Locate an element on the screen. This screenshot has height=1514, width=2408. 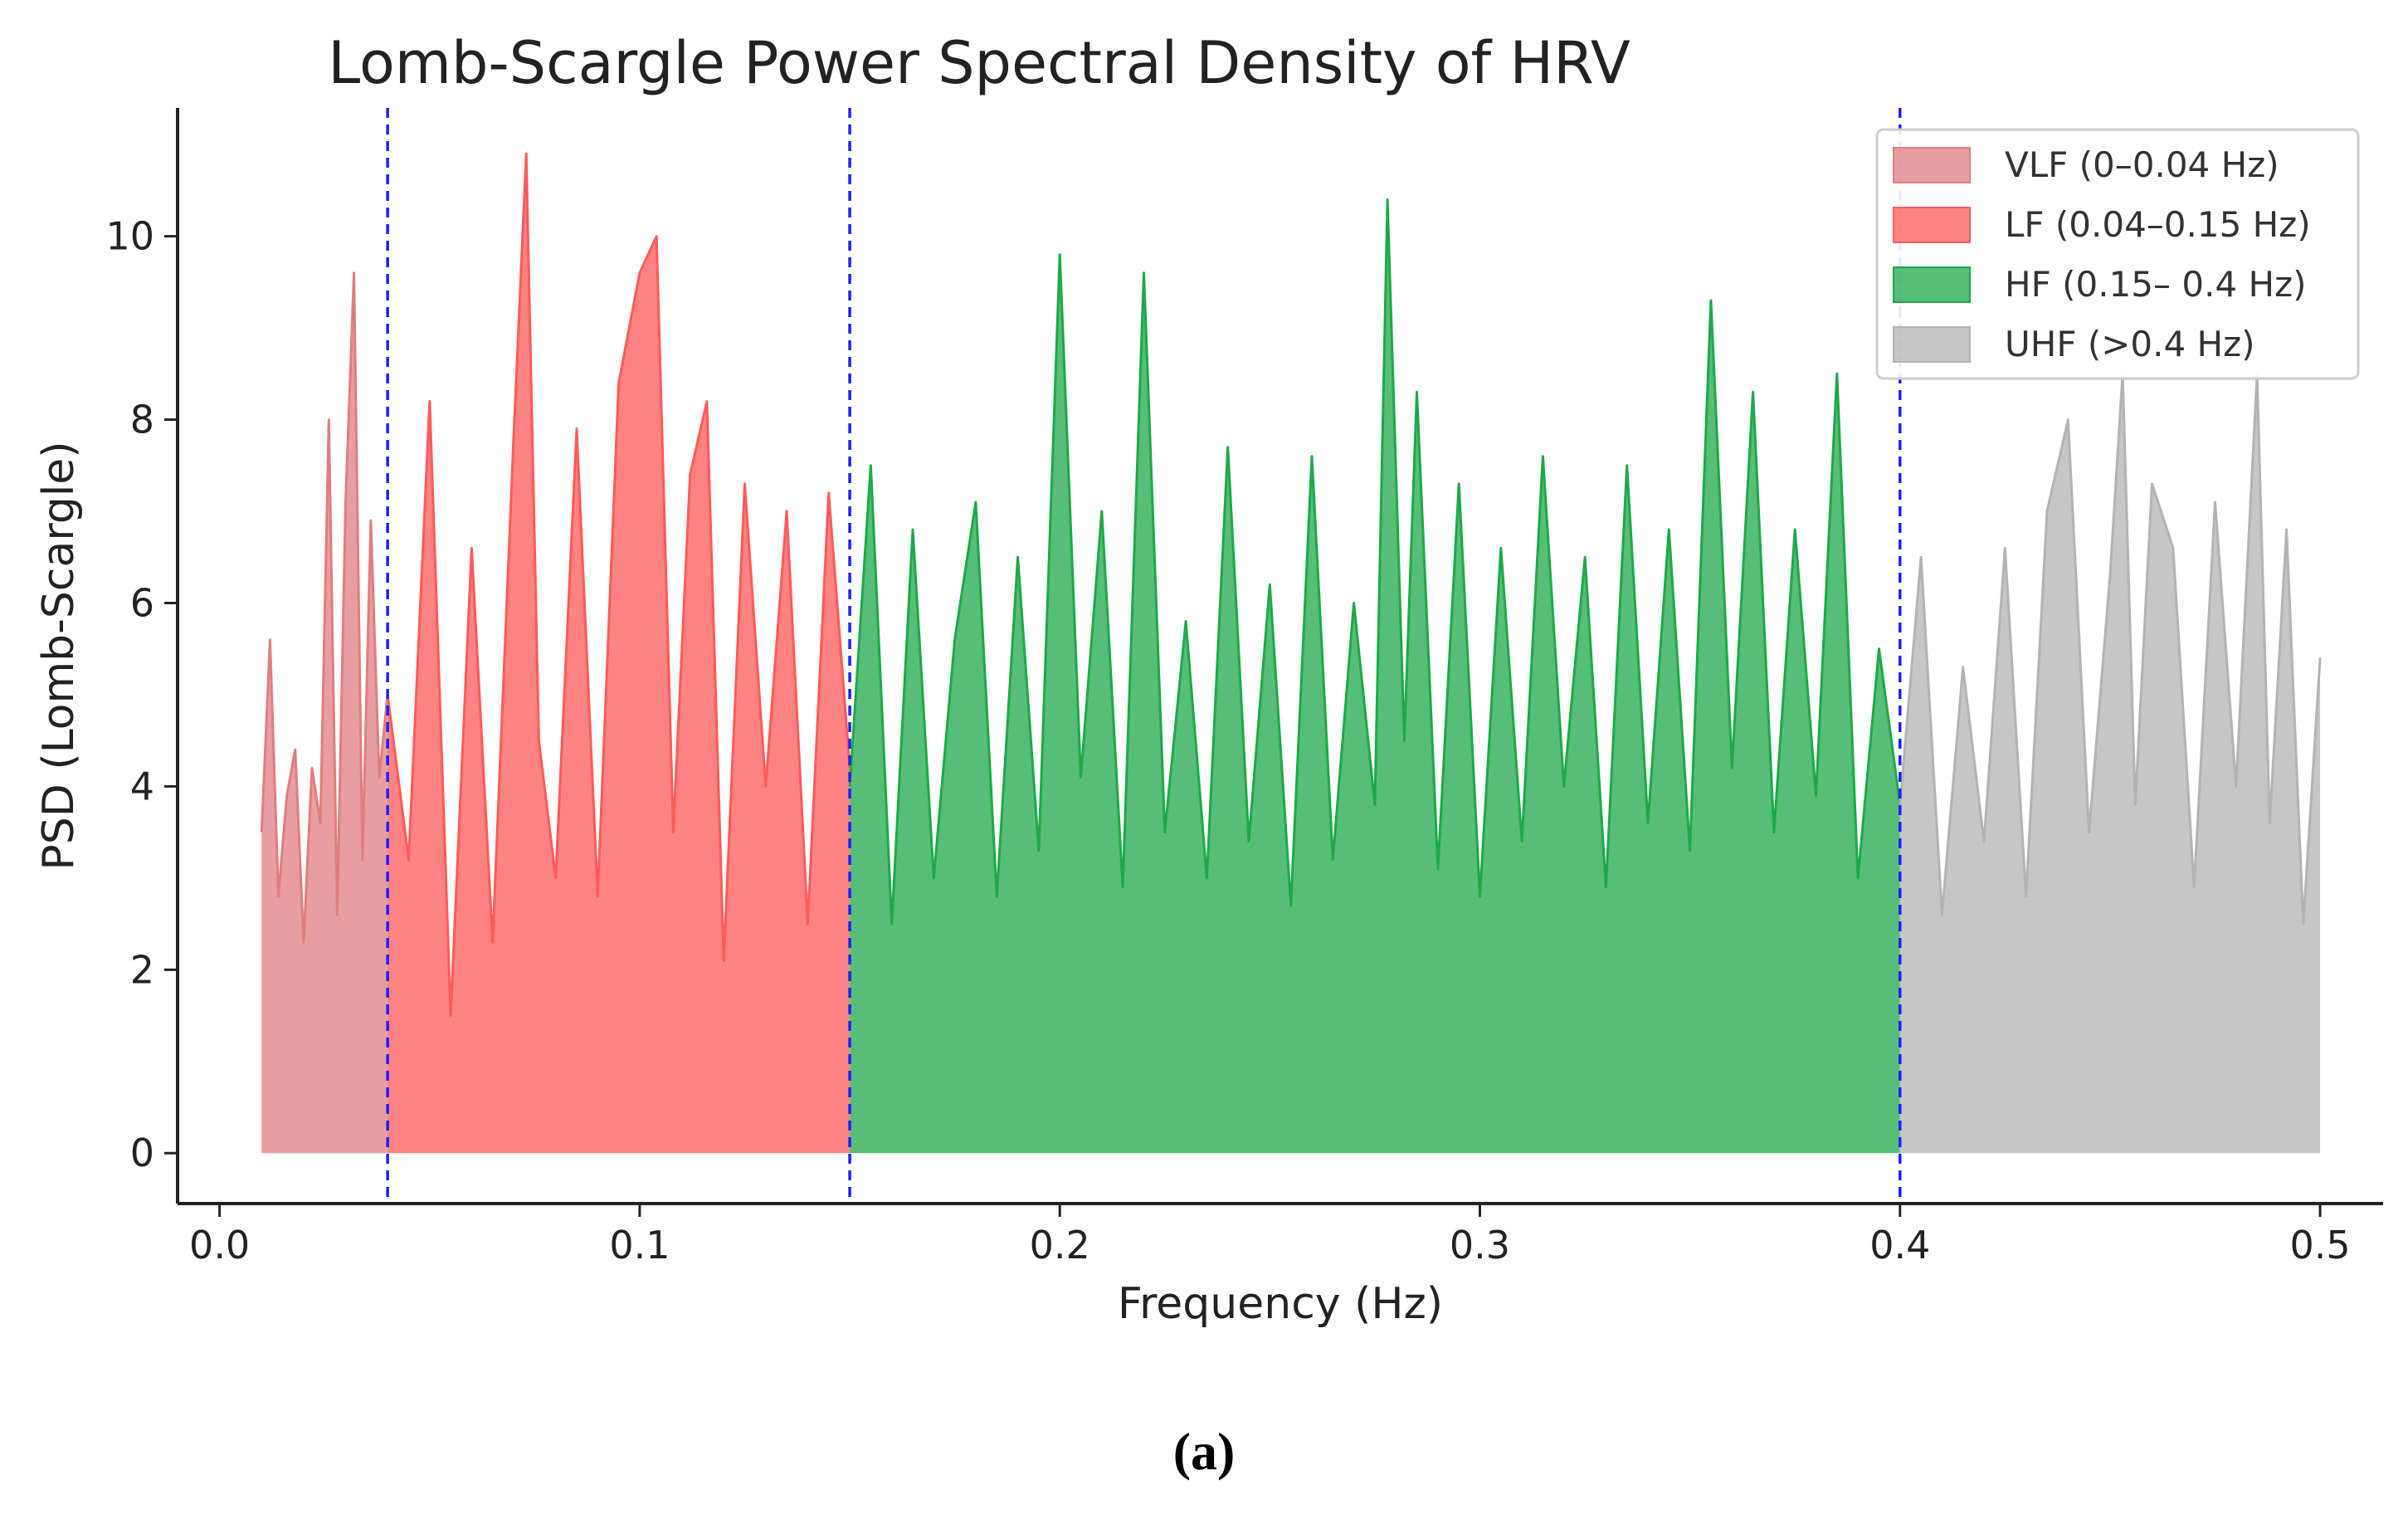
figure-caption: (a) is located at coordinates (1204, 1451).